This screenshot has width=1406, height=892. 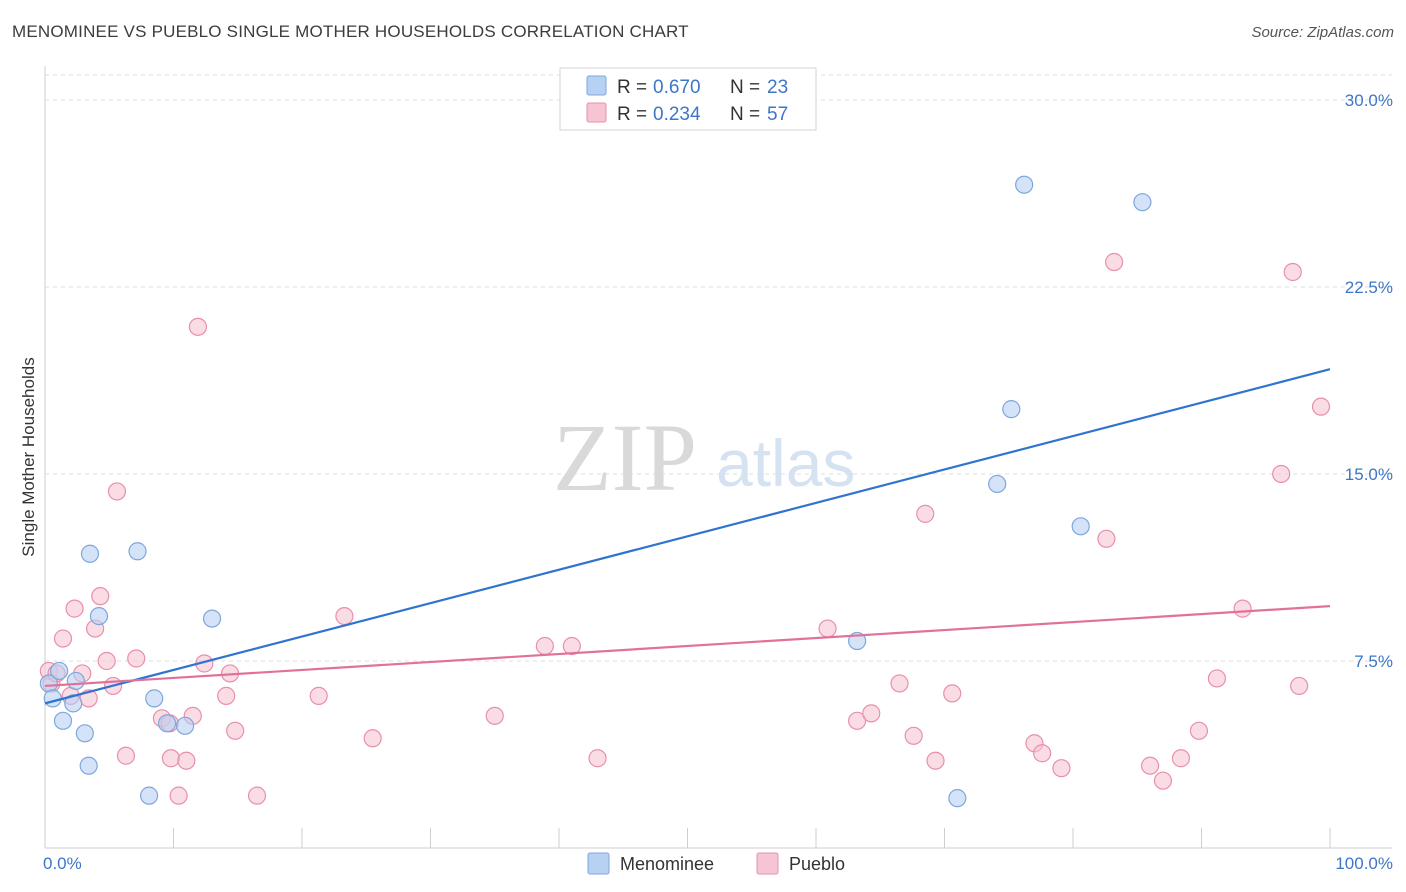 What do you see at coordinates (767, 863) in the screenshot?
I see `bottom-legend-swatch-pueblo` at bounding box center [767, 863].